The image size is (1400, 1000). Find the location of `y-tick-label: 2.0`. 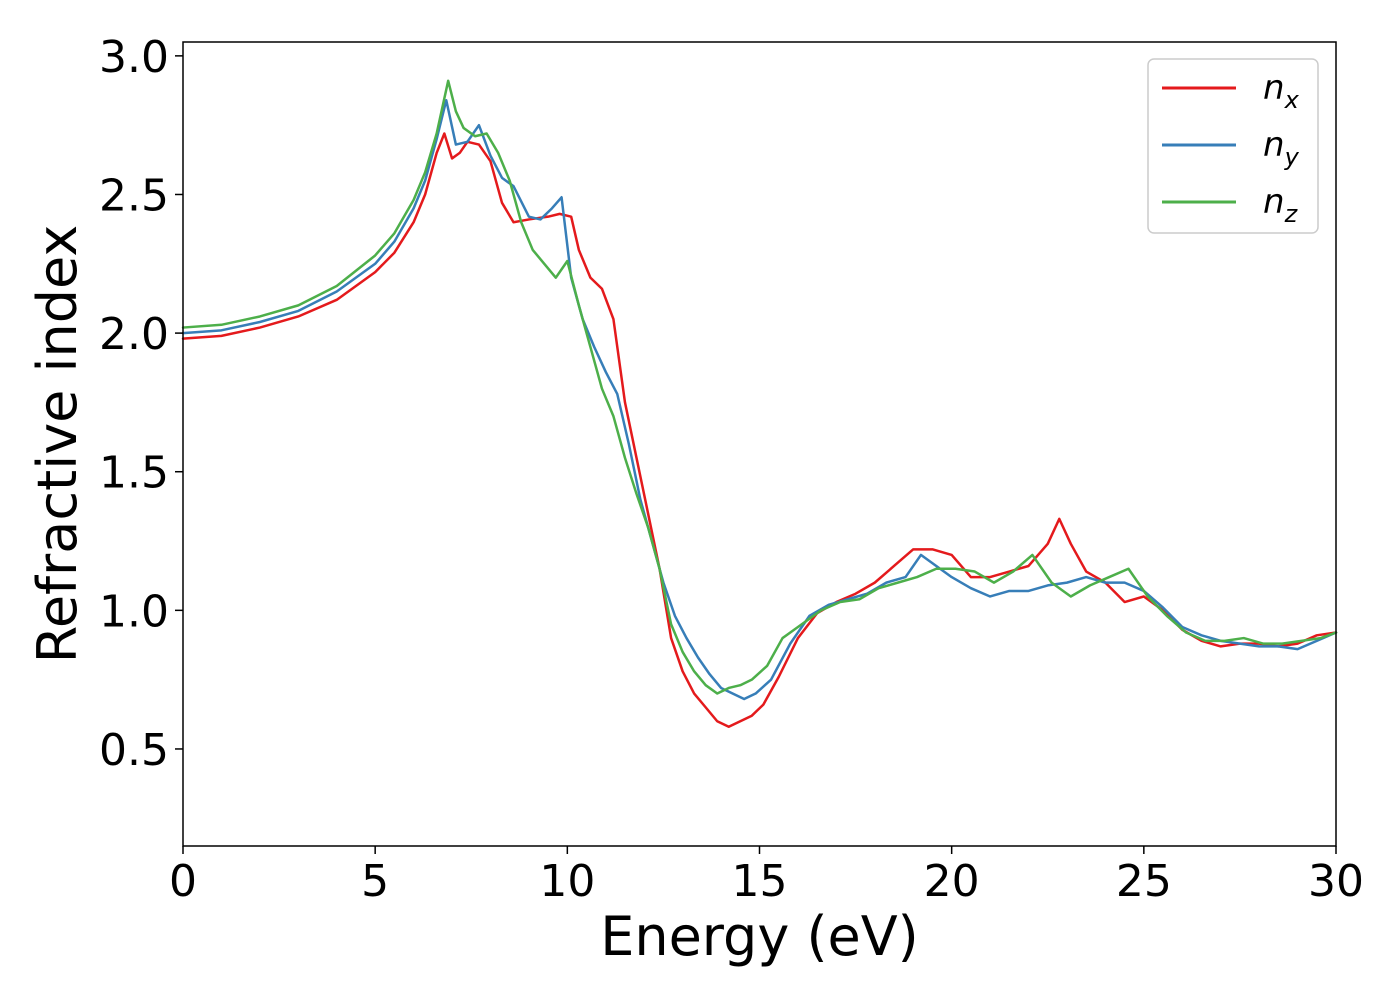

y-tick-label: 2.0 is located at coordinates (134, 334).